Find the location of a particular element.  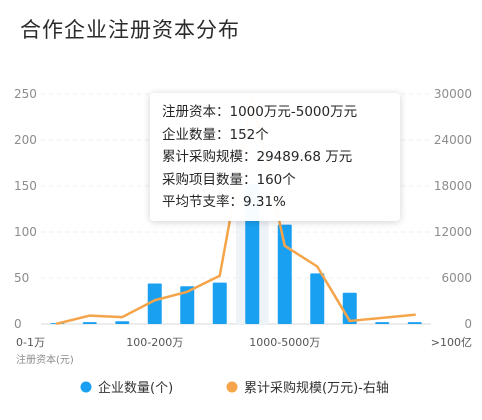

right-tick-label: 12000 is located at coordinates (453, 232).